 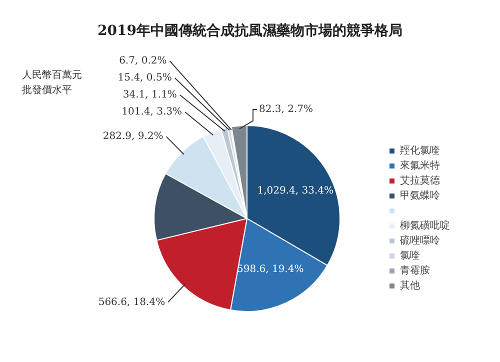 I want to click on data-label: 566.6, 18.4%, so click(x=132, y=302).